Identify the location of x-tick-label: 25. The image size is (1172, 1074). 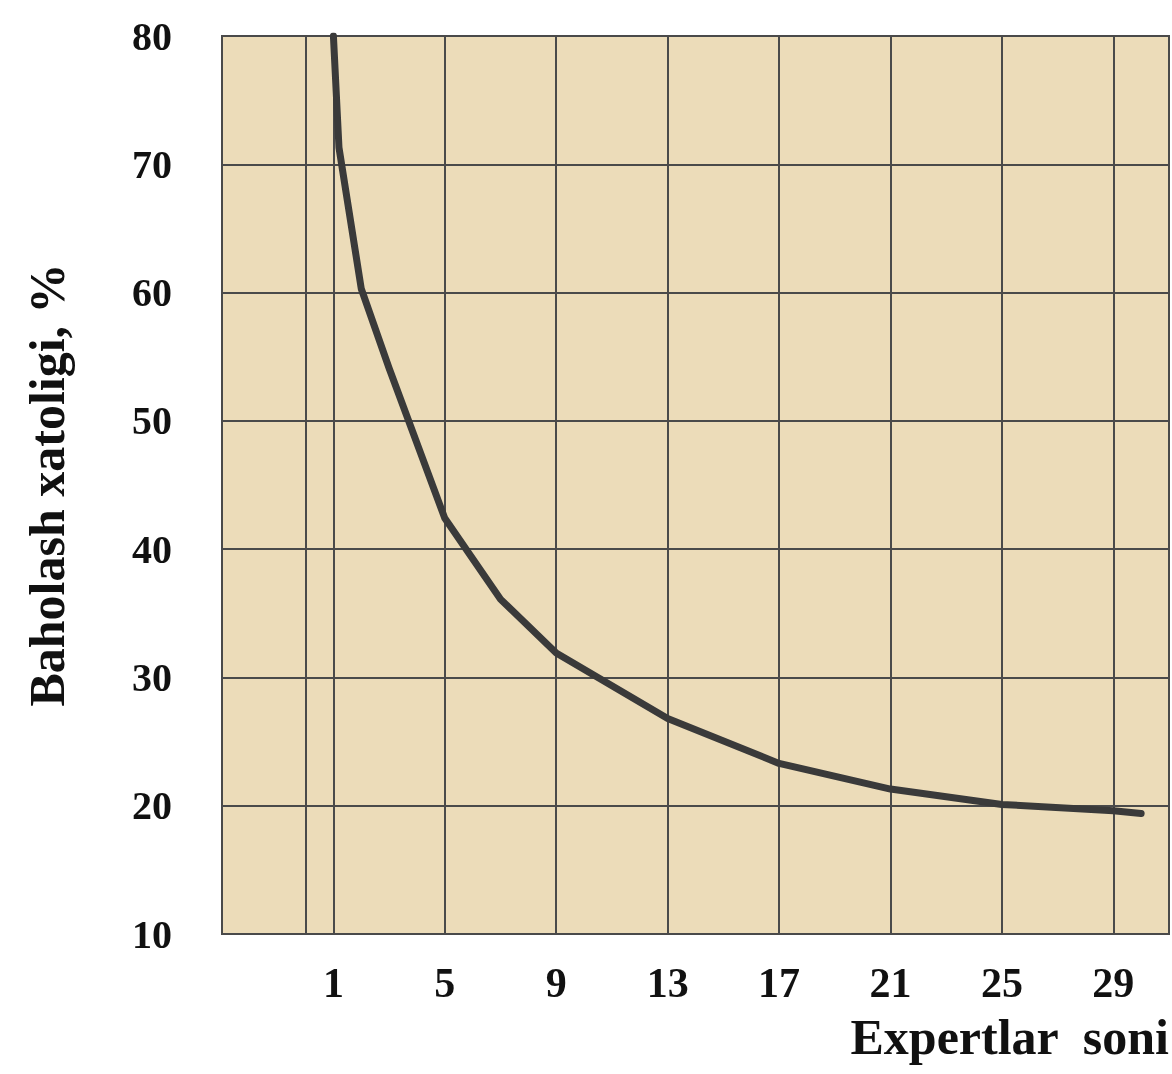
(1001, 983).